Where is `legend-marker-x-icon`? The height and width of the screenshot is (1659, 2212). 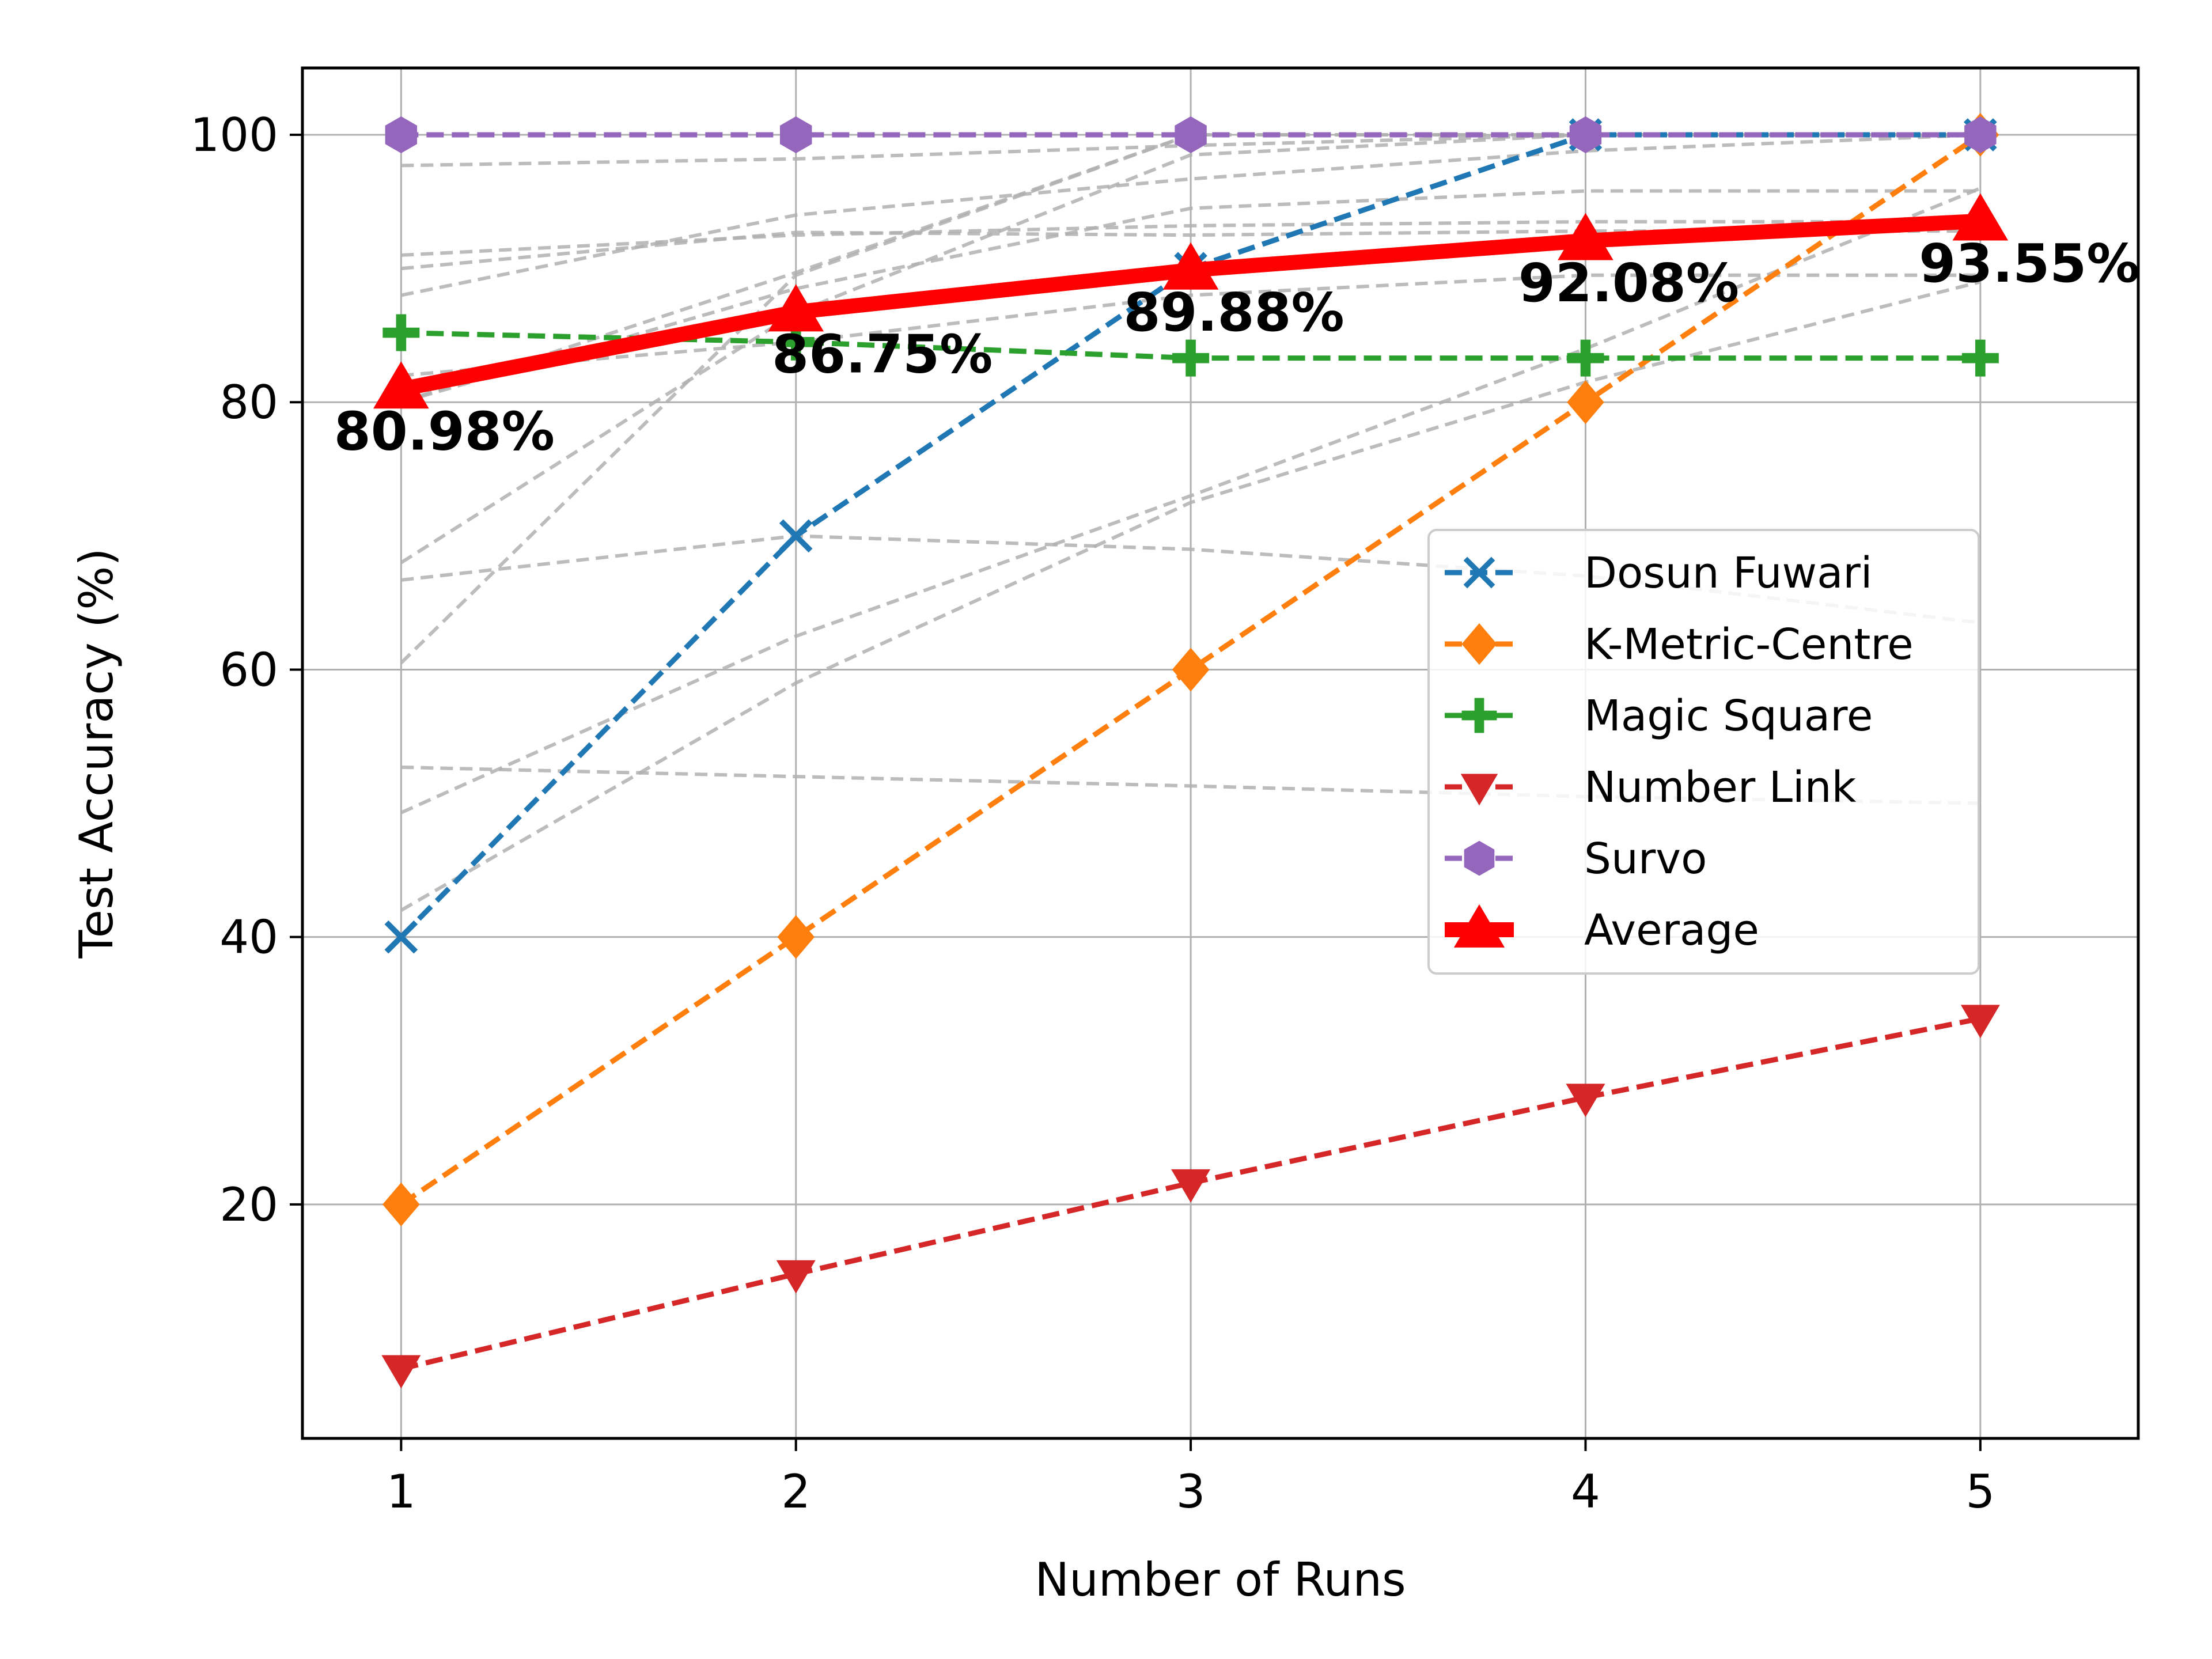
legend-marker-x-icon is located at coordinates (1479, 572).